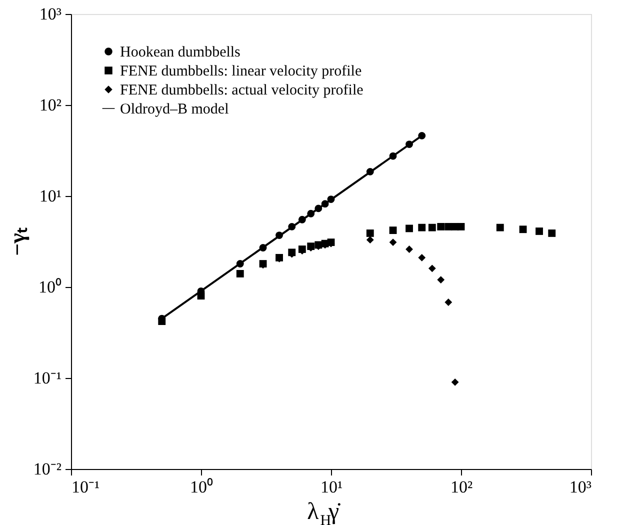 Image resolution: width=640 pixels, height=525 pixels. I want to click on x-tick-label: 10², so click(461, 487).